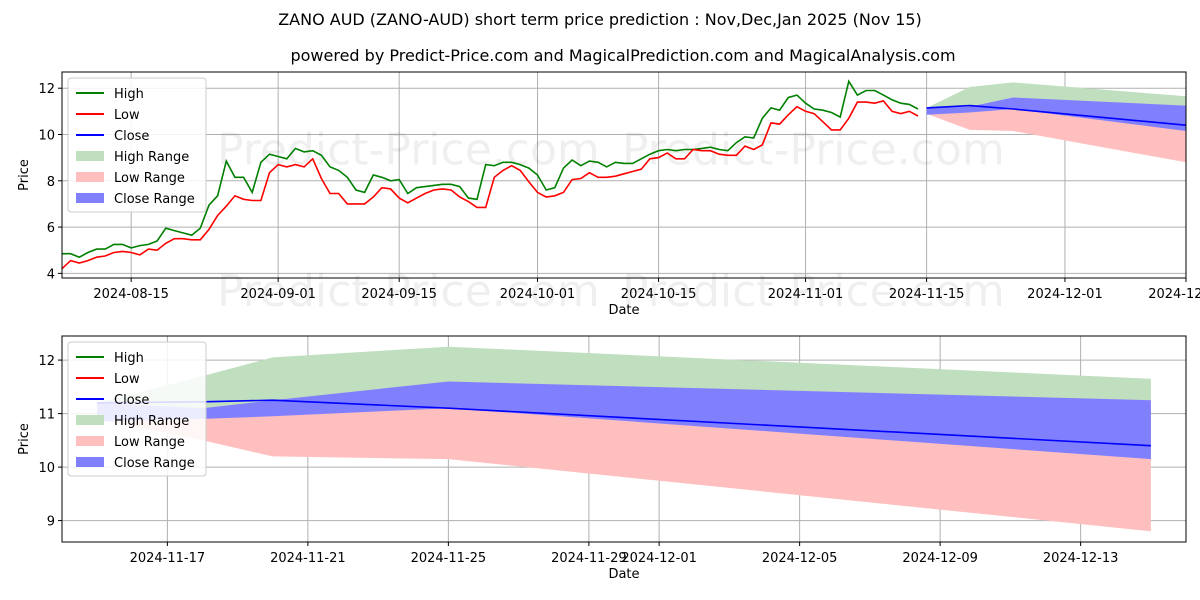  I want to click on x-tick-label: 2024-12-15, so click(1174, 294).